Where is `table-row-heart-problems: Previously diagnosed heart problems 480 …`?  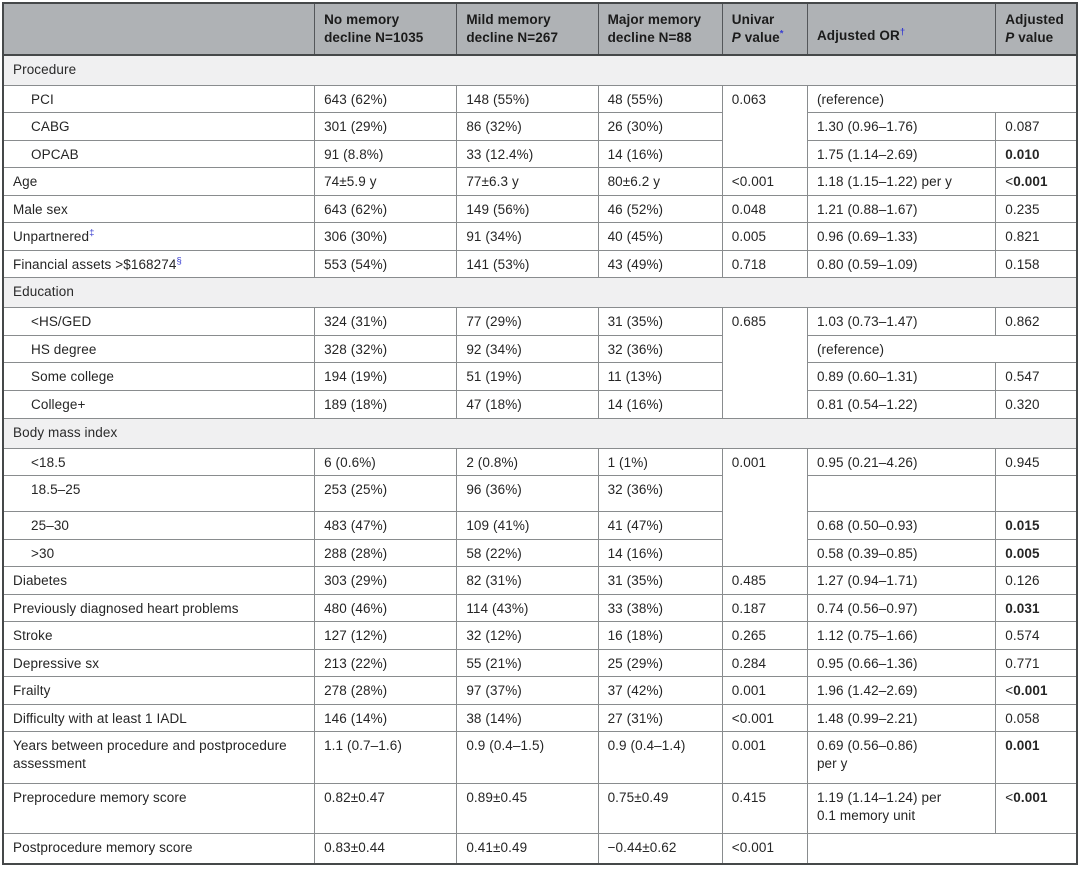 table-row-heart-problems: Previously diagnosed heart problems 480 … is located at coordinates (540, 608).